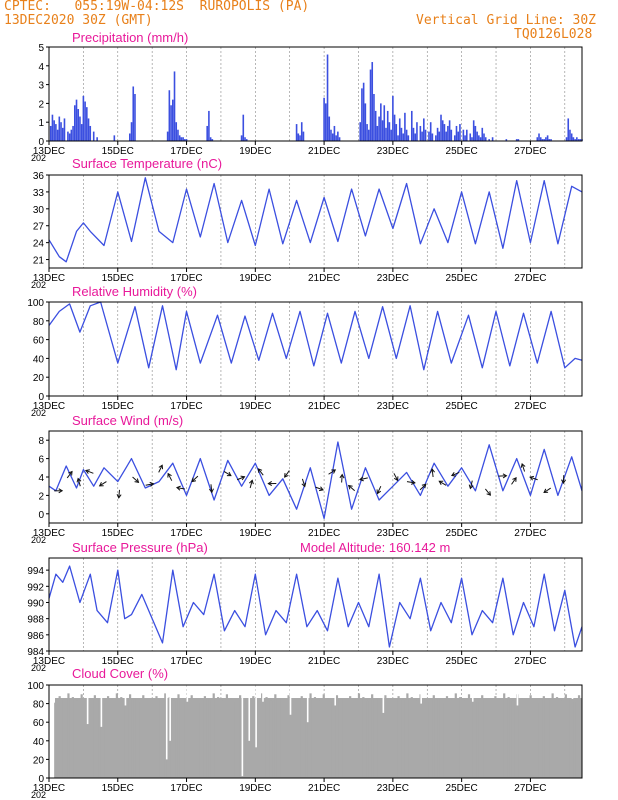 Image resolution: width=618 pixels, height=800 pixels. Describe the element at coordinates (315, 221) in the screenshot. I see `temp-frame` at that location.